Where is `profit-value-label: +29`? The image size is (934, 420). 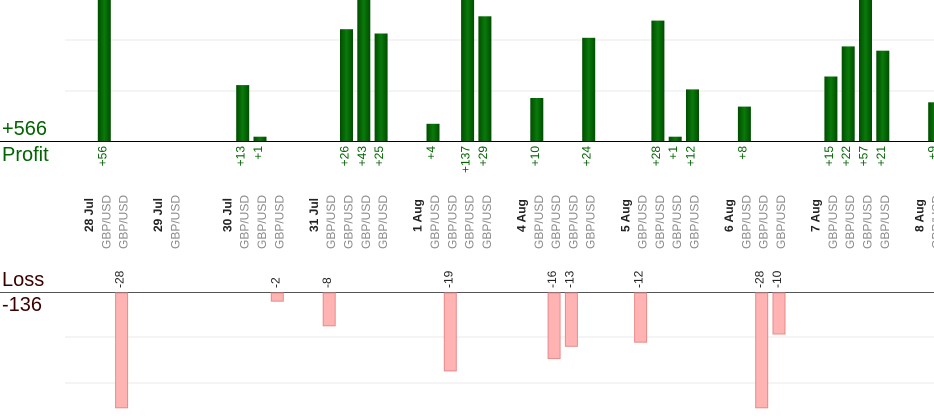 profit-value-label: +29 is located at coordinates (483, 156).